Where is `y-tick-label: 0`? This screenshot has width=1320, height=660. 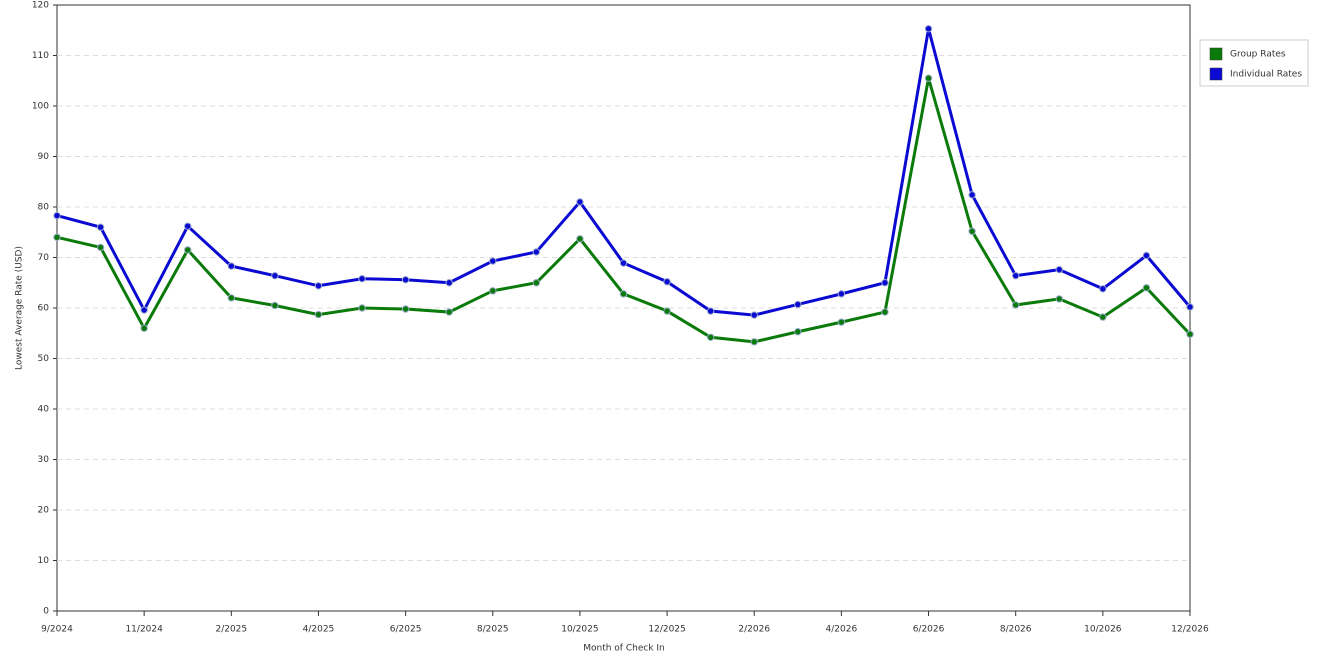 y-tick-label: 0 is located at coordinates (46, 612).